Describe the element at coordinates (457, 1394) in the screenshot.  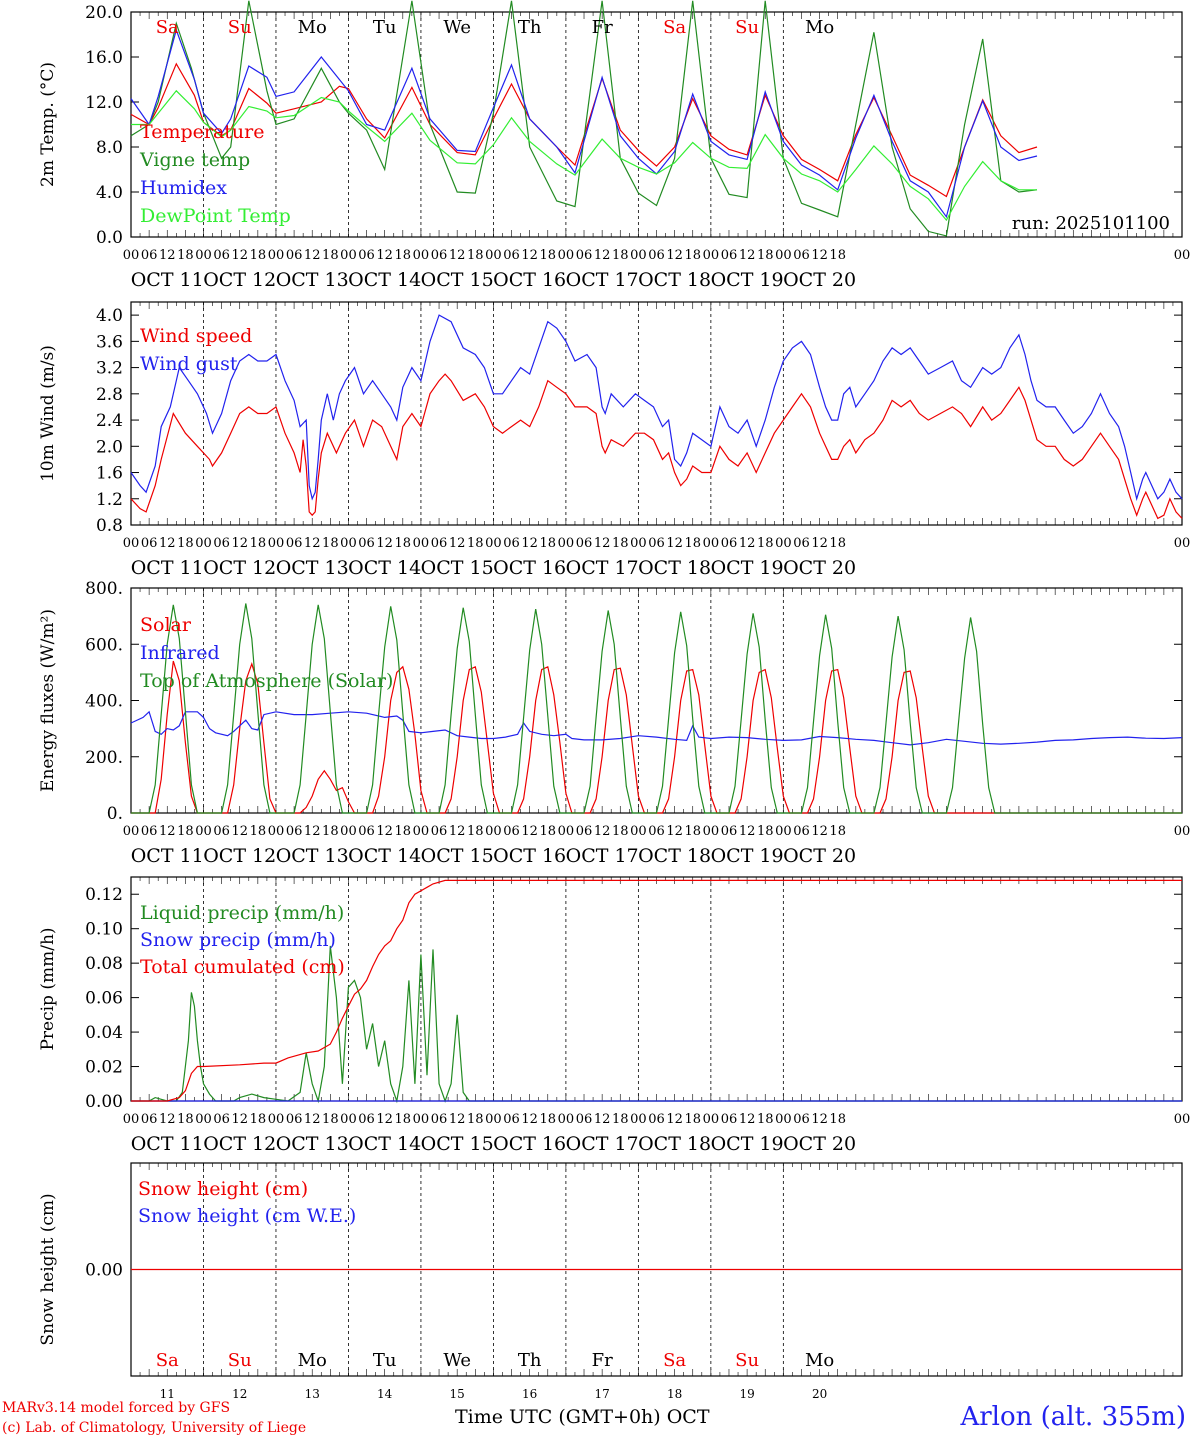
I see `day-number: 15` at that location.